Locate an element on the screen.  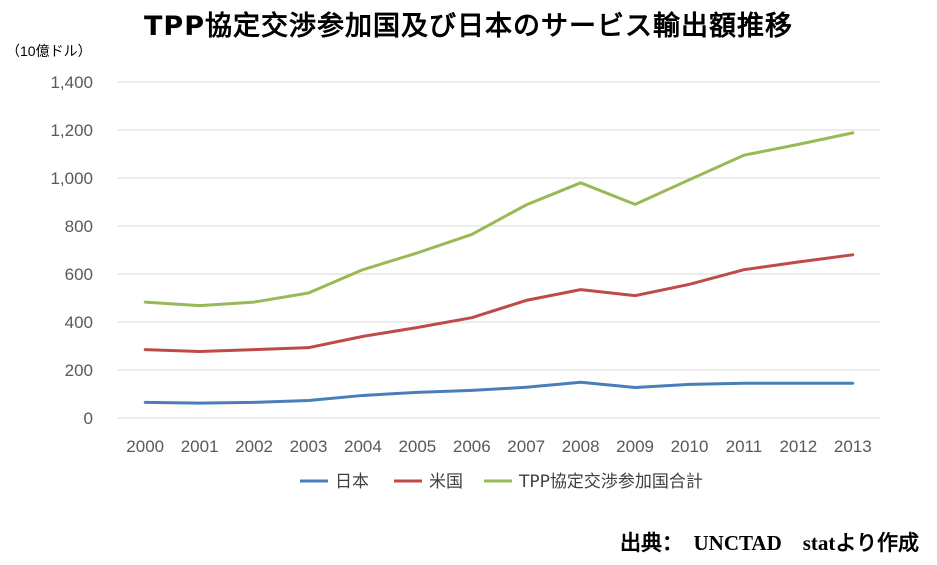
x-tick-label: 2005 is located at coordinates (417, 446).